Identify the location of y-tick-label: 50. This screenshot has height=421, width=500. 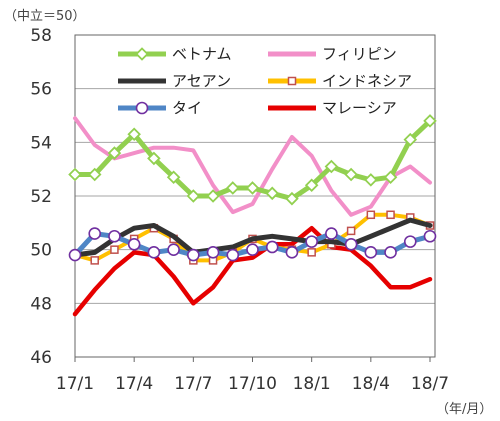
(41, 251).